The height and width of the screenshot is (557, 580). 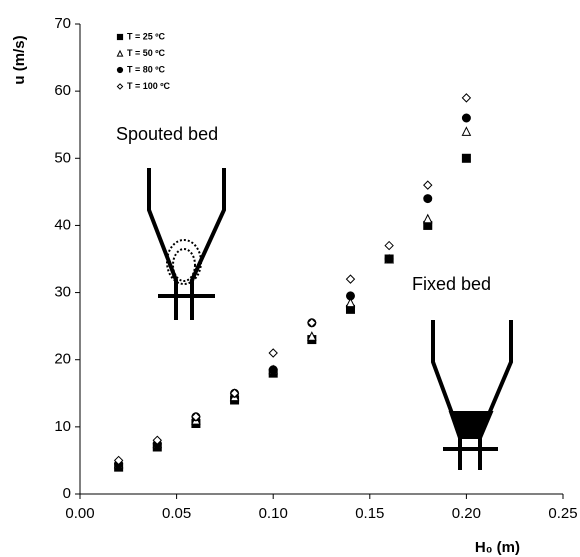 I want to click on x-axis-label: H₀ (m), so click(x=497, y=547).